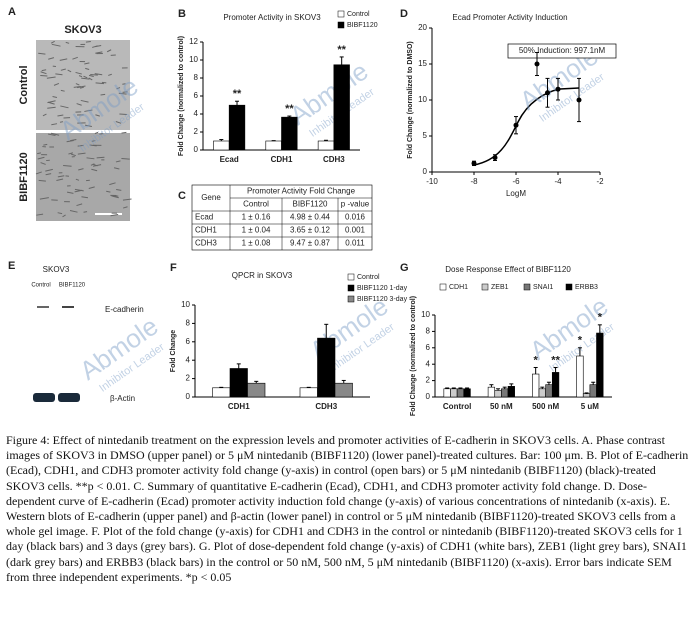 This screenshot has width=700, height=644. Describe the element at coordinates (40, 286) in the screenshot. I see `lane-label: Control` at that location.